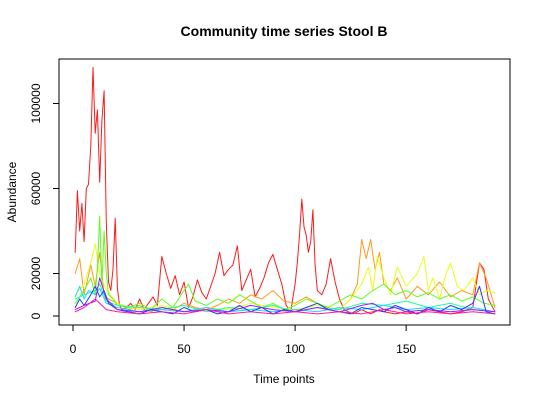 The height and width of the screenshot is (400, 540). I want to click on x-tick-label-2: 100, so click(295, 349).